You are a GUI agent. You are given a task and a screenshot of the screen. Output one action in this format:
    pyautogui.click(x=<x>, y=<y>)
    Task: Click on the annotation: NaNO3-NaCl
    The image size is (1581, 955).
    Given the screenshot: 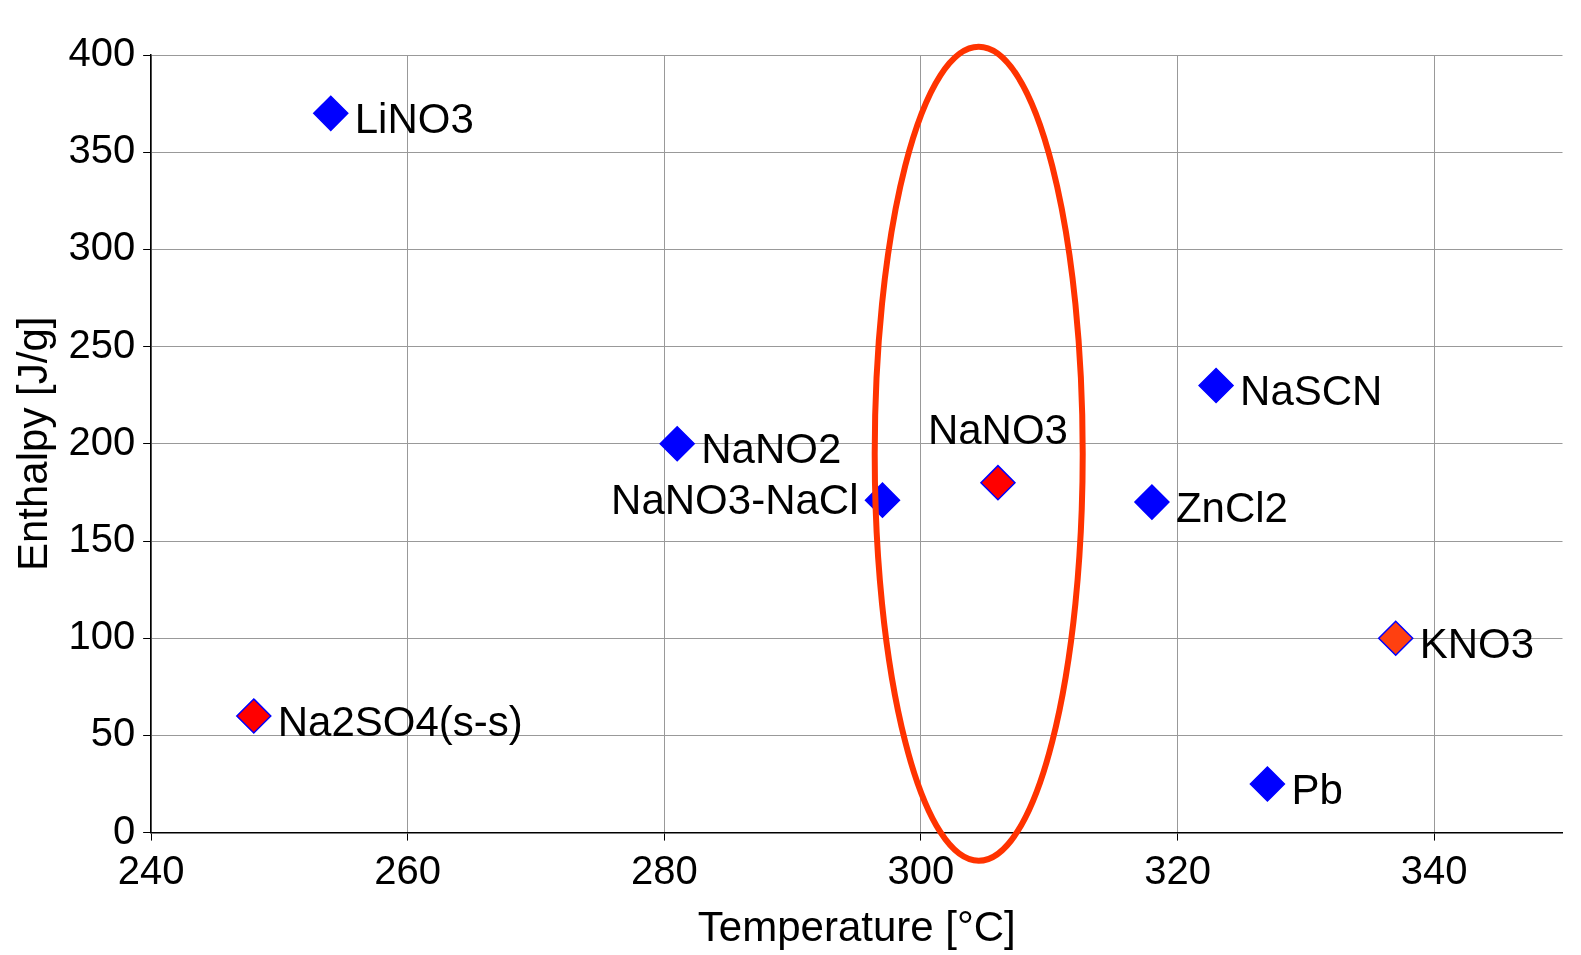 What is the action you would take?
    pyautogui.click(x=735, y=499)
    